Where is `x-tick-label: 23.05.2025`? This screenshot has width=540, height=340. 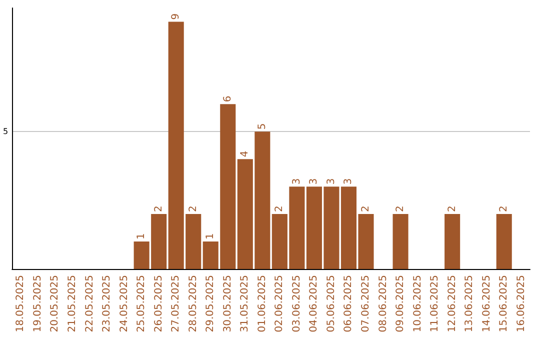 x-tick-label: 23.05.2025 is located at coordinates (107, 303).